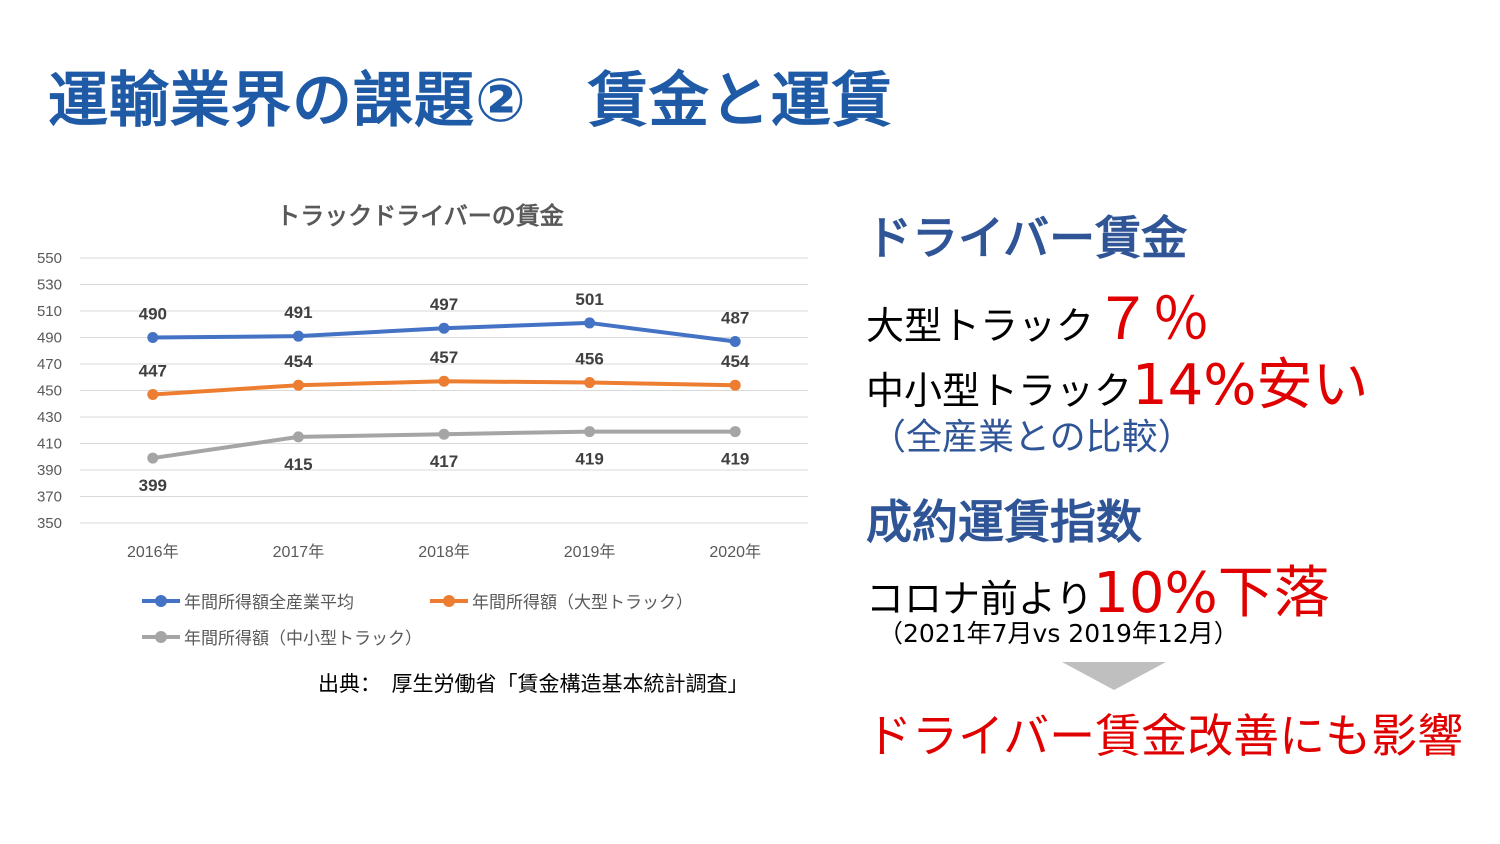 This screenshot has height=844, width=1500. I want to click on fare-heading: 成約運賃指数, so click(1004, 522).